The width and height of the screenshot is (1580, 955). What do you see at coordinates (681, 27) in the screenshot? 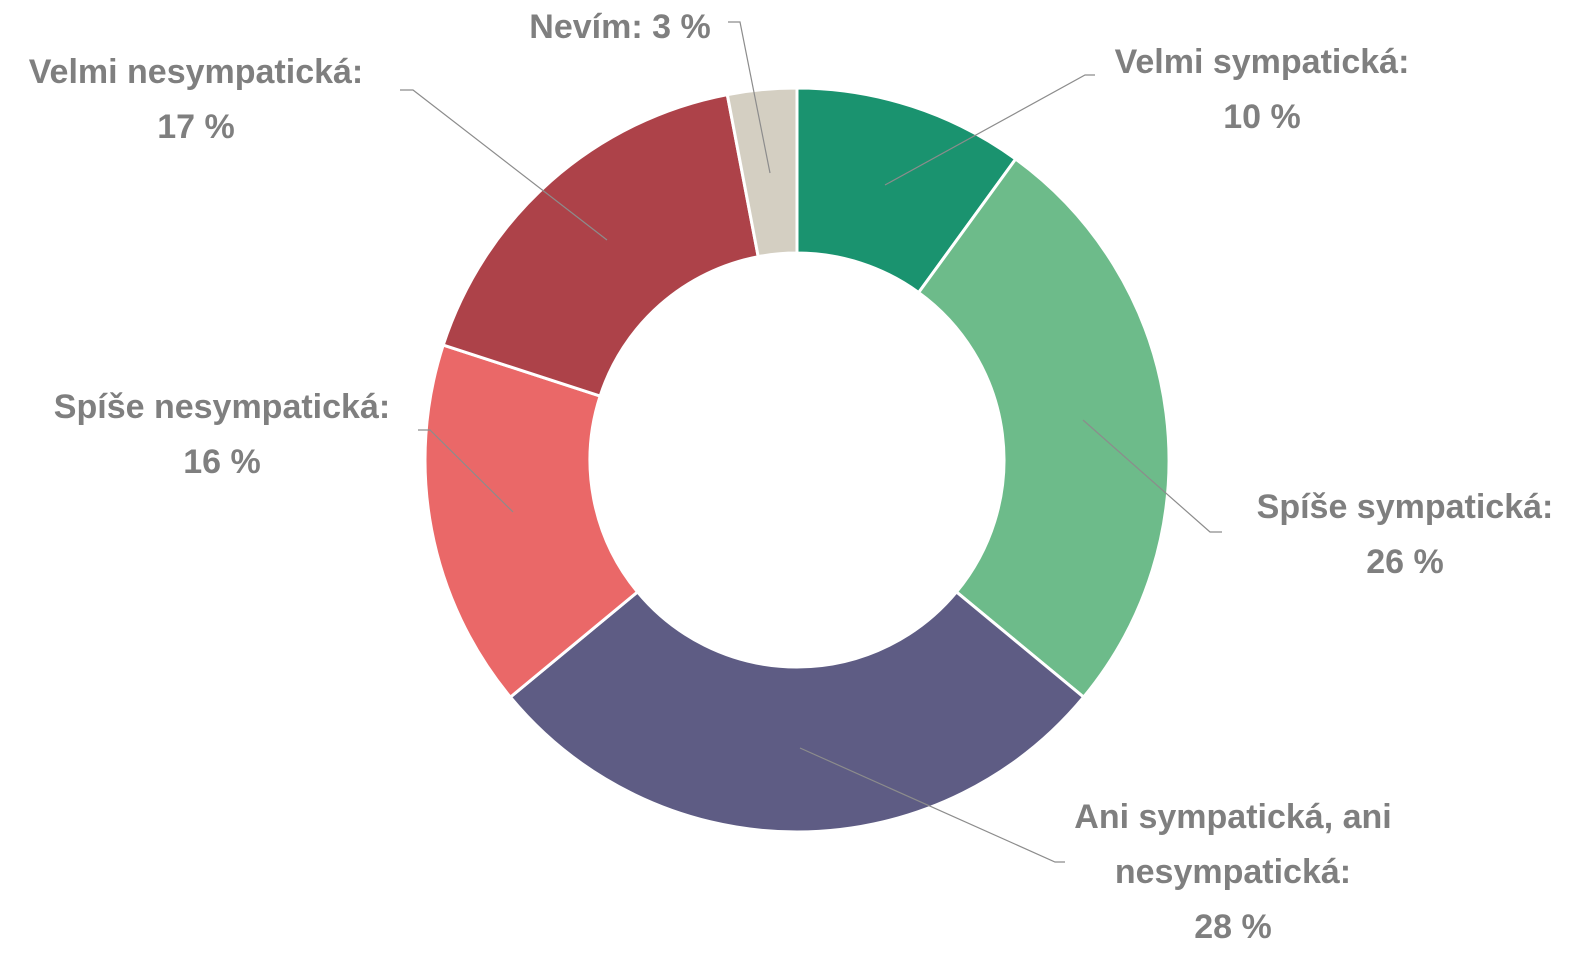
I see `value-label: 3 %` at bounding box center [681, 27].